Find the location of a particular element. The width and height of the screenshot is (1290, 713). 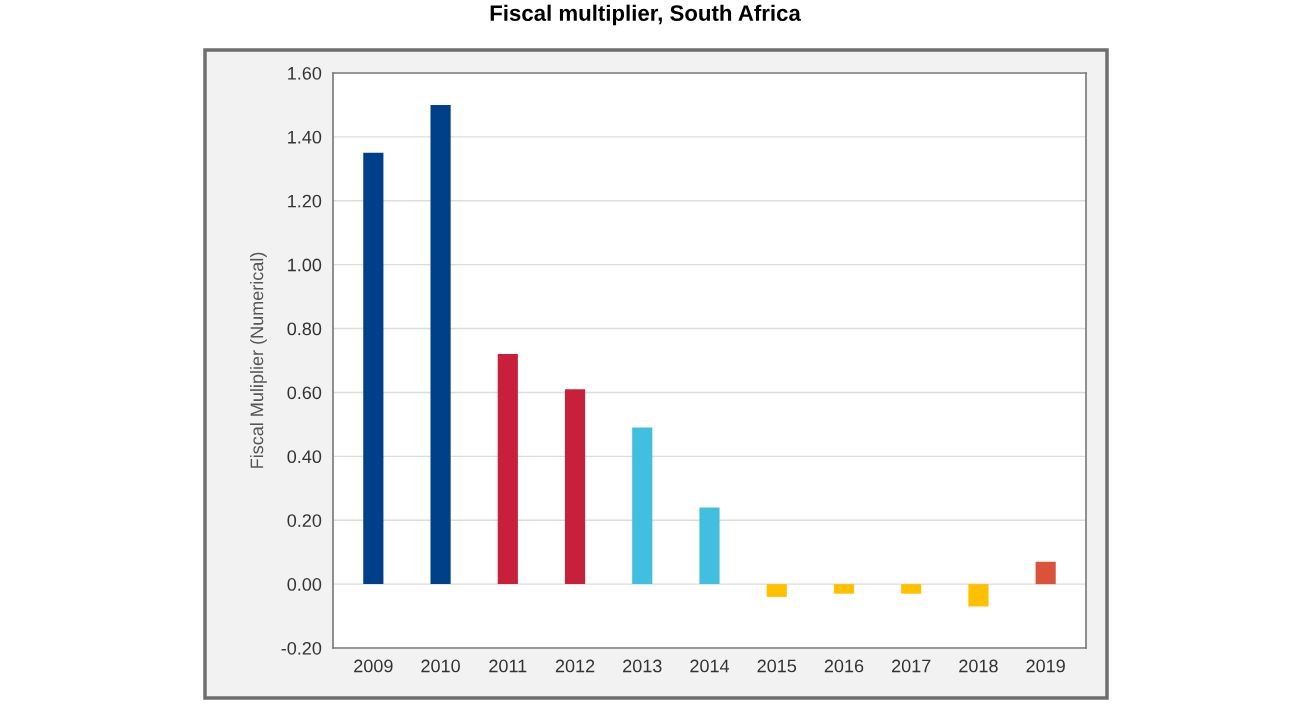

y-tick-label: 0.20 is located at coordinates (304, 520).